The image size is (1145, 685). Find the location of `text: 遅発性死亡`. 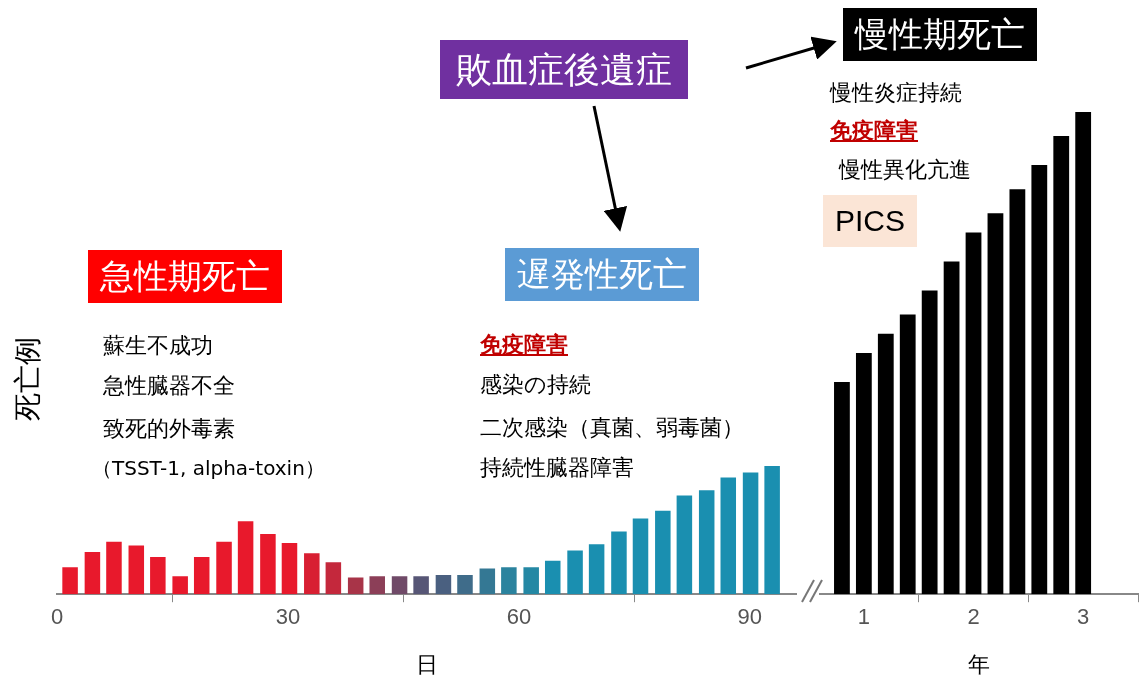

text: 遅発性死亡 is located at coordinates (602, 274).